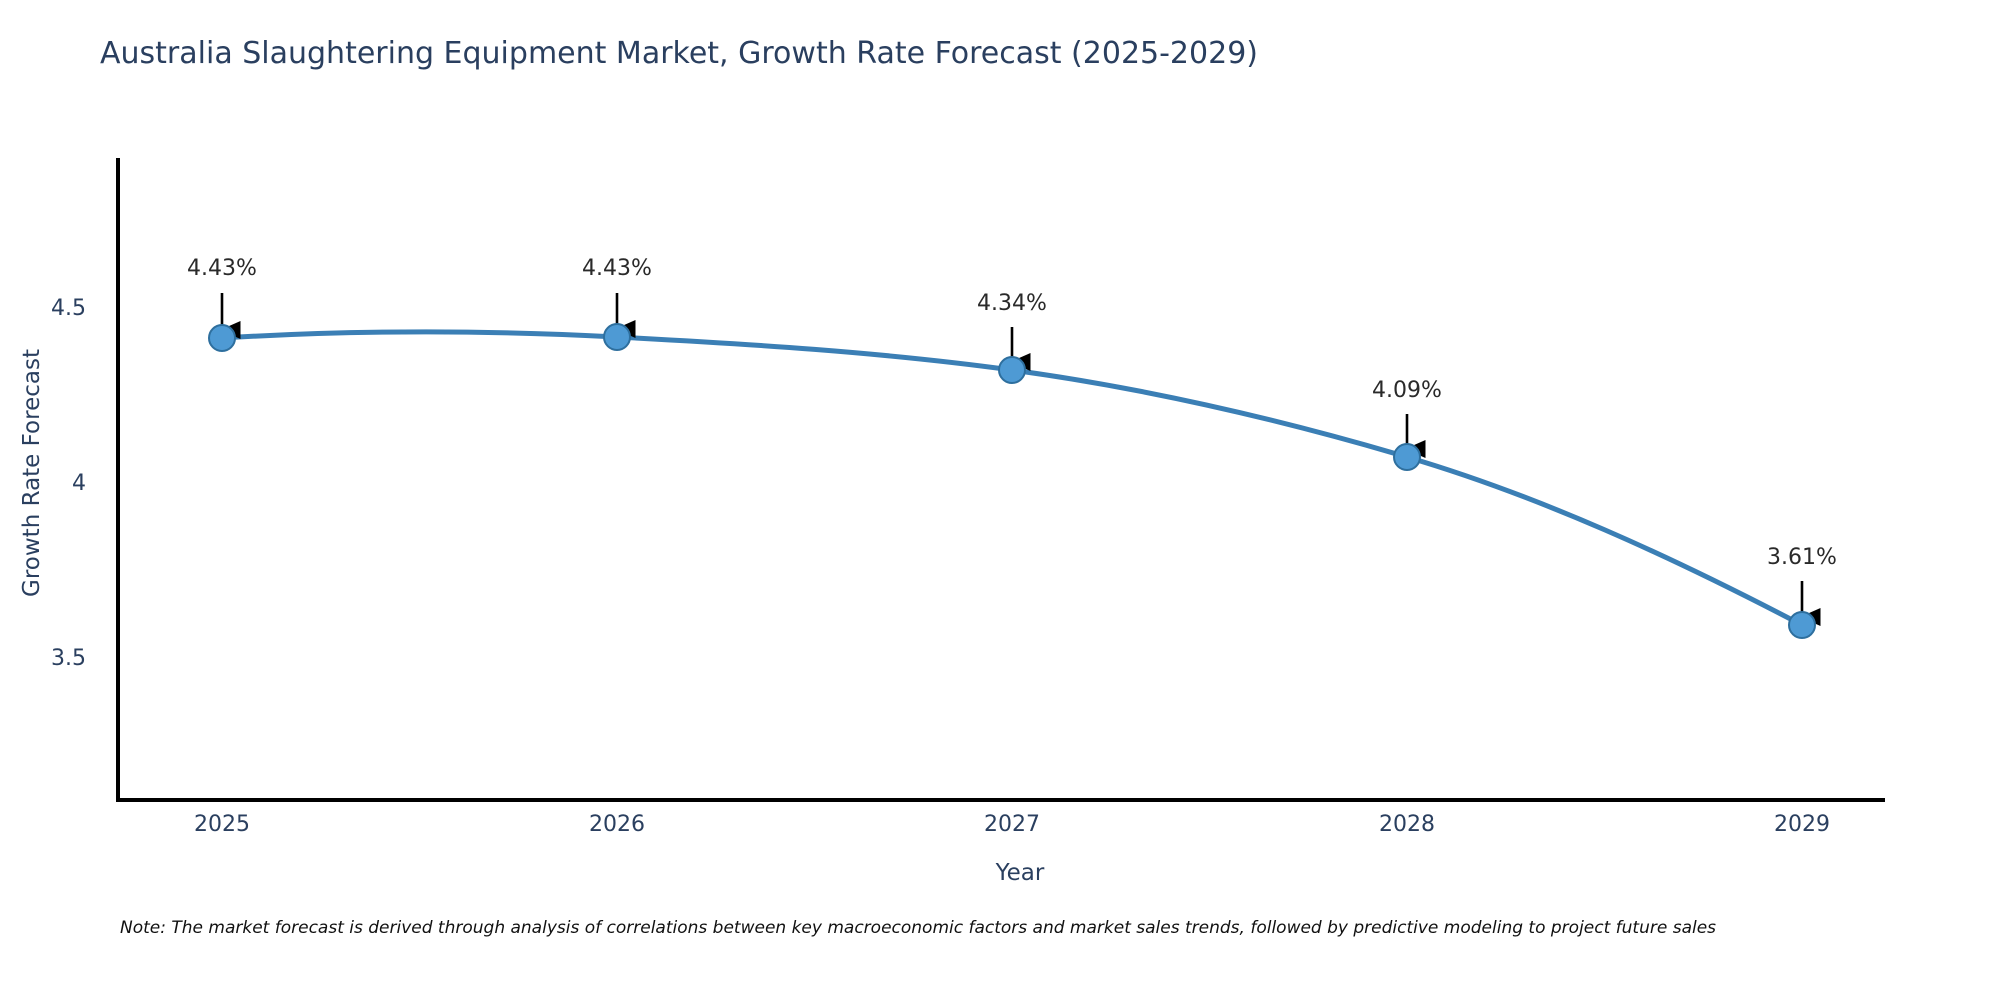 The height and width of the screenshot is (1000, 2000). Describe the element at coordinates (1407, 457) in the screenshot. I see `data-point-2028` at that location.